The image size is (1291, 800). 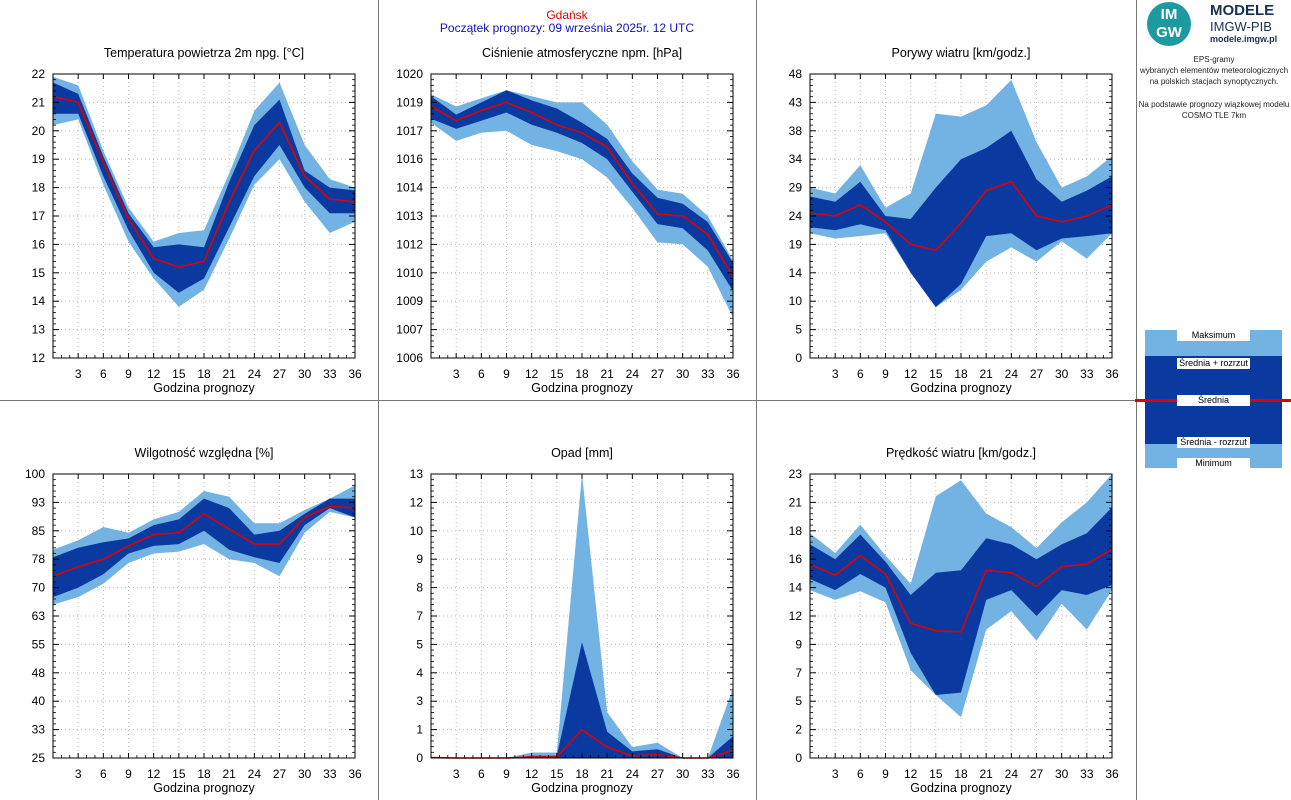 I want to click on tick-label-y: 18, so click(x=39, y=188).